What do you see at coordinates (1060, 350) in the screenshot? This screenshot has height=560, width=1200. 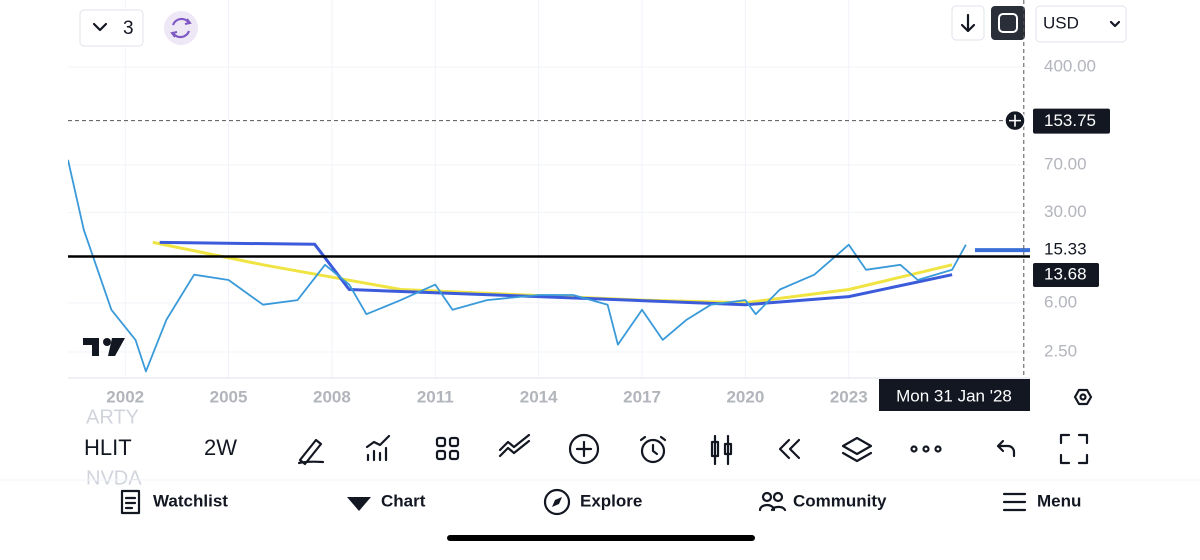 I see `y-tick-label: 2.50` at bounding box center [1060, 350].